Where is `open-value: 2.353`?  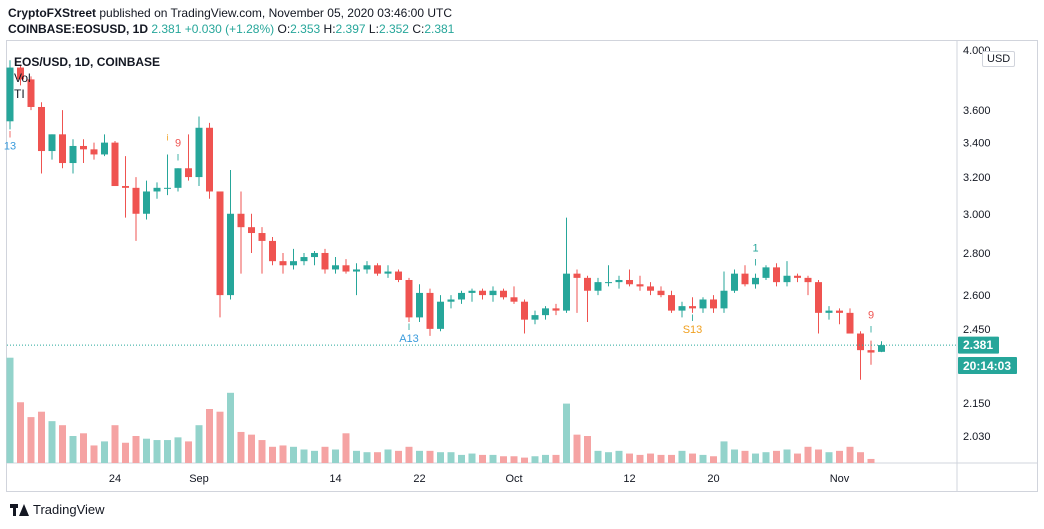 open-value: 2.353 is located at coordinates (305, 29).